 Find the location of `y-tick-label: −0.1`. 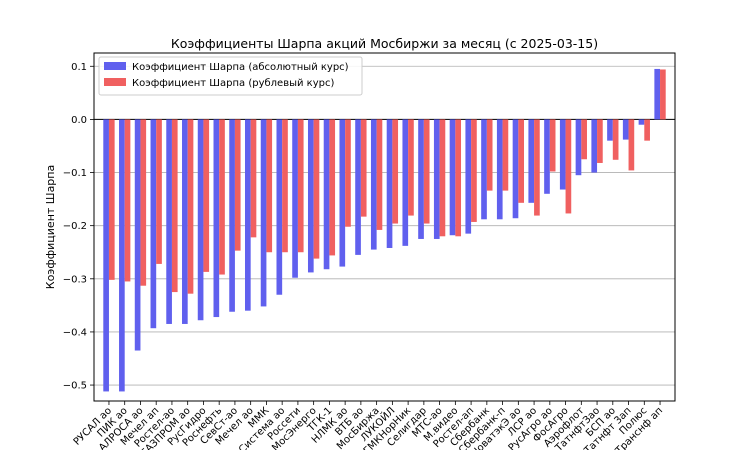

y-tick-label: −0.1 is located at coordinates (75, 173).